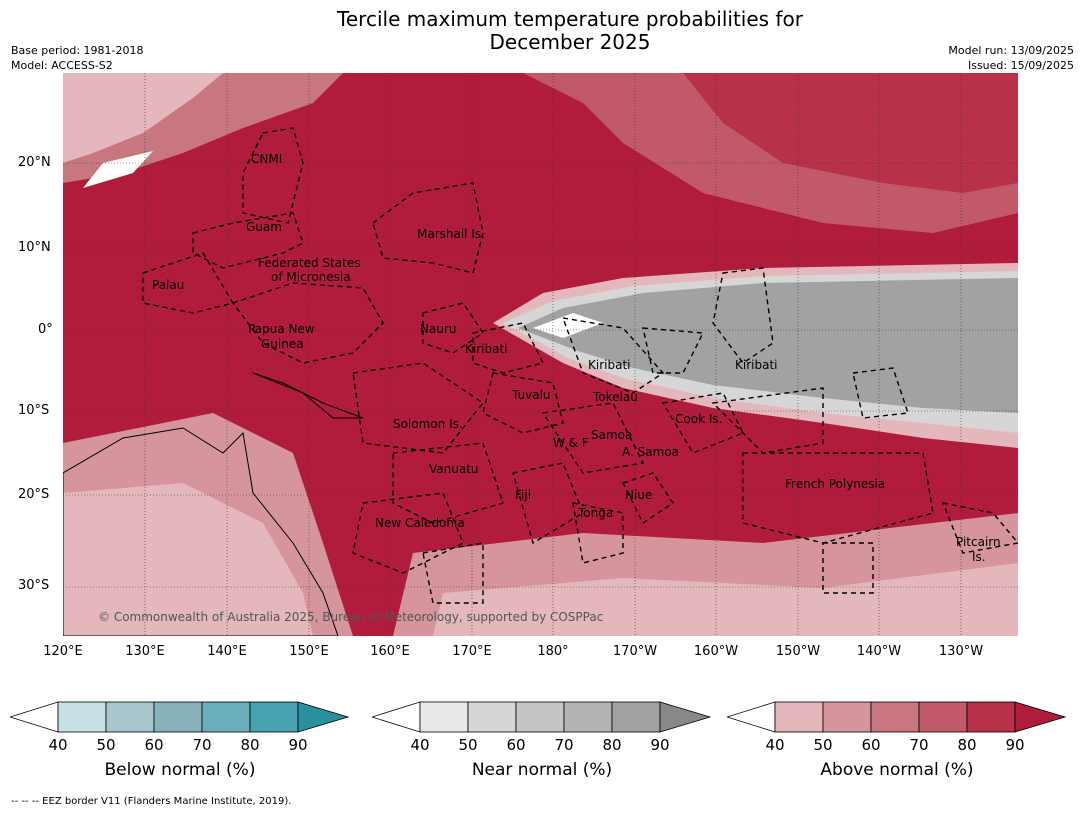  I want to click on lon-label-130w: 130°W, so click(961, 651).